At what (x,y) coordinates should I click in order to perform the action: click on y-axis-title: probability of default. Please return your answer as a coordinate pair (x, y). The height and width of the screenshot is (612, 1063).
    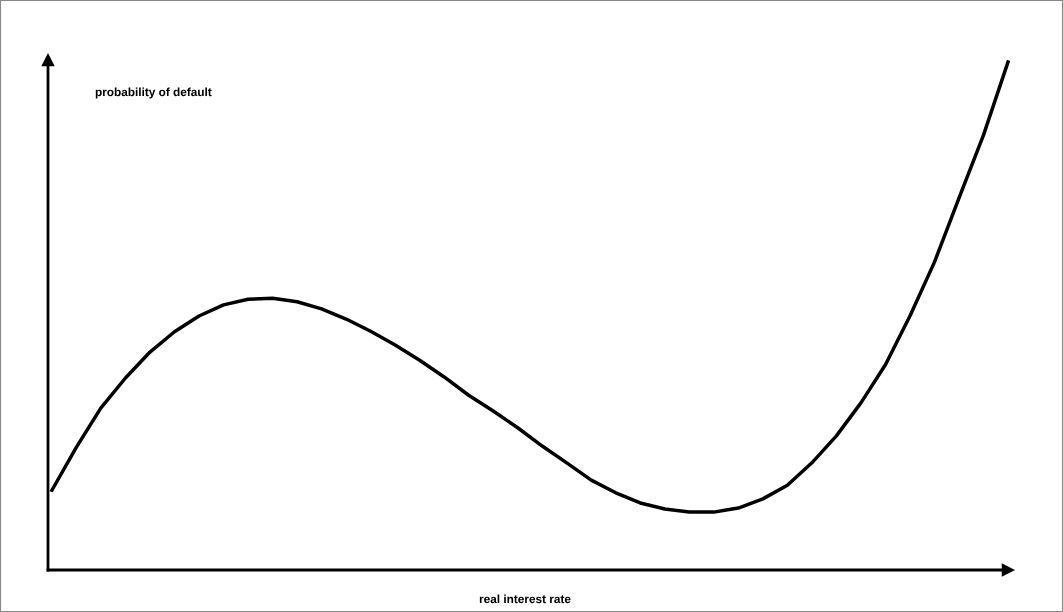
    Looking at the image, I should click on (153, 93).